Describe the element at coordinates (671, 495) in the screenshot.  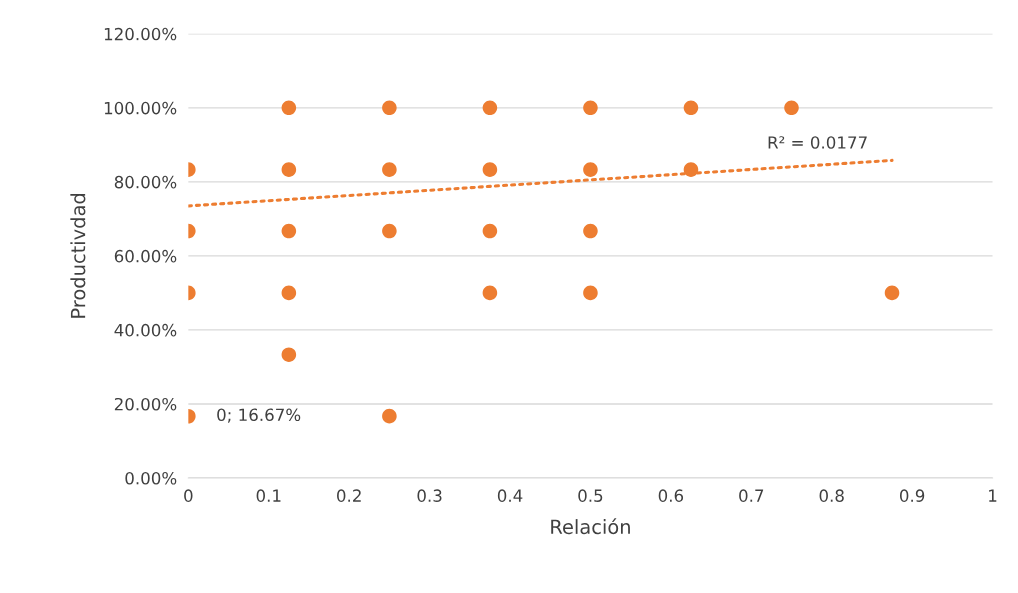
I see `x-tick-label: 0.6` at that location.